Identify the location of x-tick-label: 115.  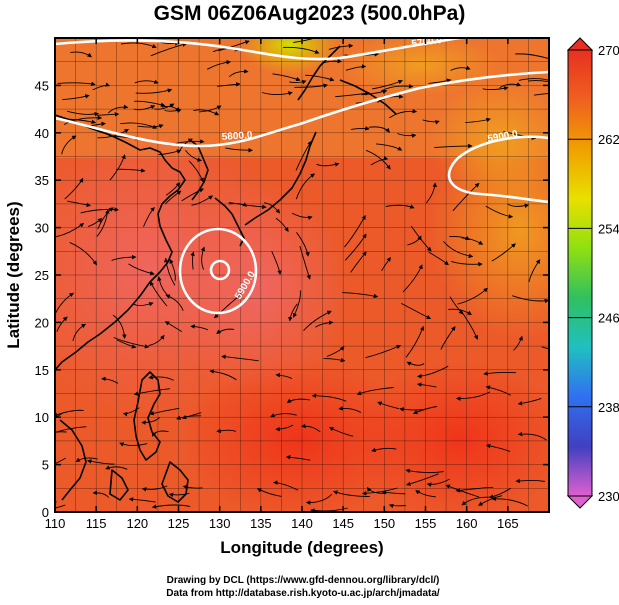
(96, 523).